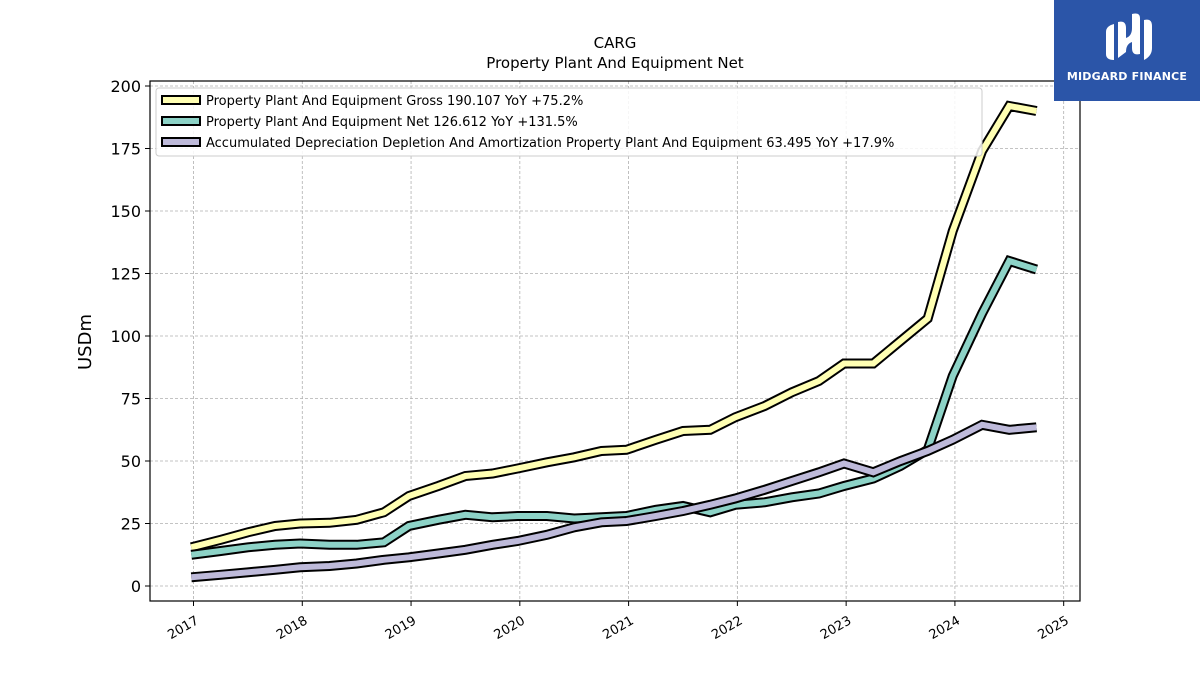 This screenshot has width=1200, height=675. I want to click on logo-text: MIDGARD FINANCE, so click(1127, 76).